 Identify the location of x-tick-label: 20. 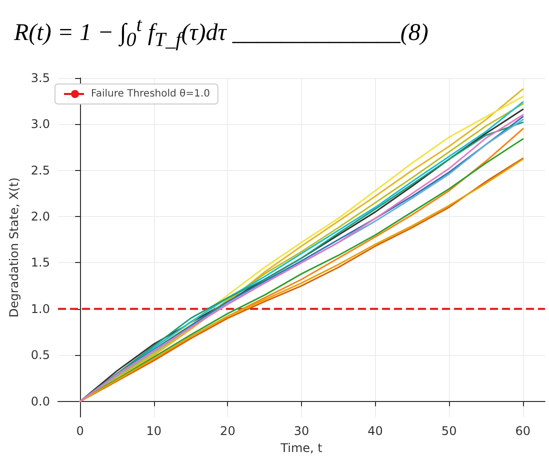
(228, 431).